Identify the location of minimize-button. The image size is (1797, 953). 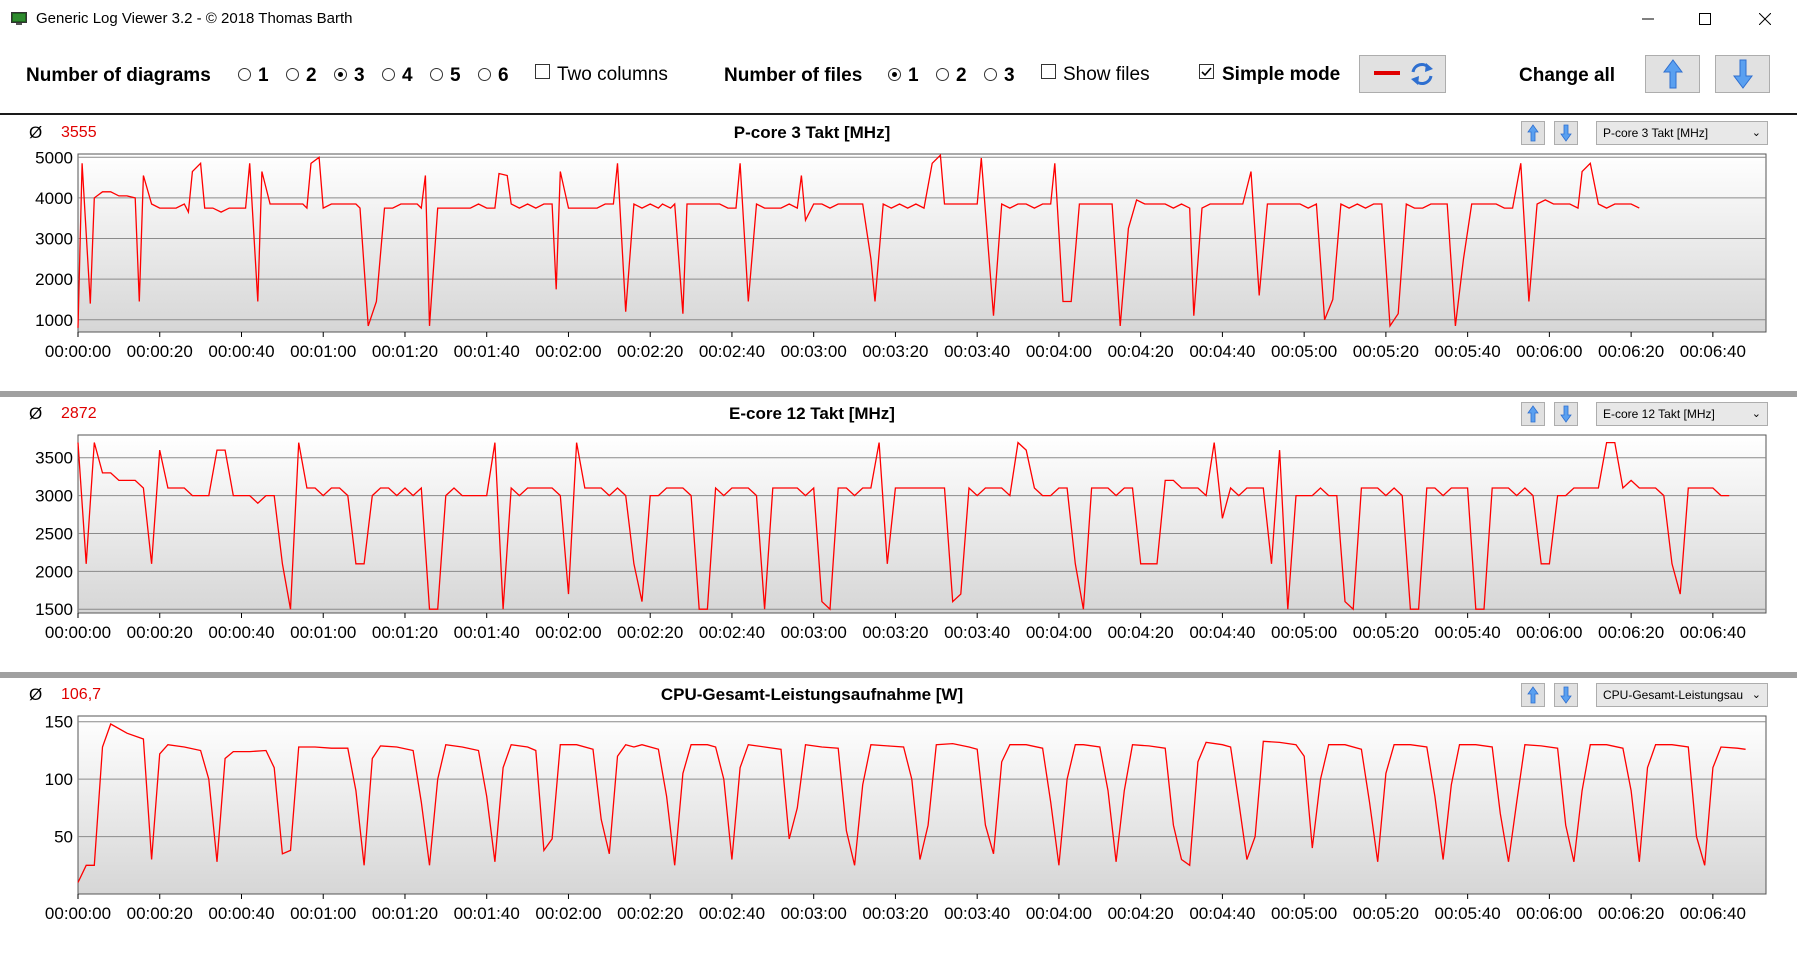
(1648, 19).